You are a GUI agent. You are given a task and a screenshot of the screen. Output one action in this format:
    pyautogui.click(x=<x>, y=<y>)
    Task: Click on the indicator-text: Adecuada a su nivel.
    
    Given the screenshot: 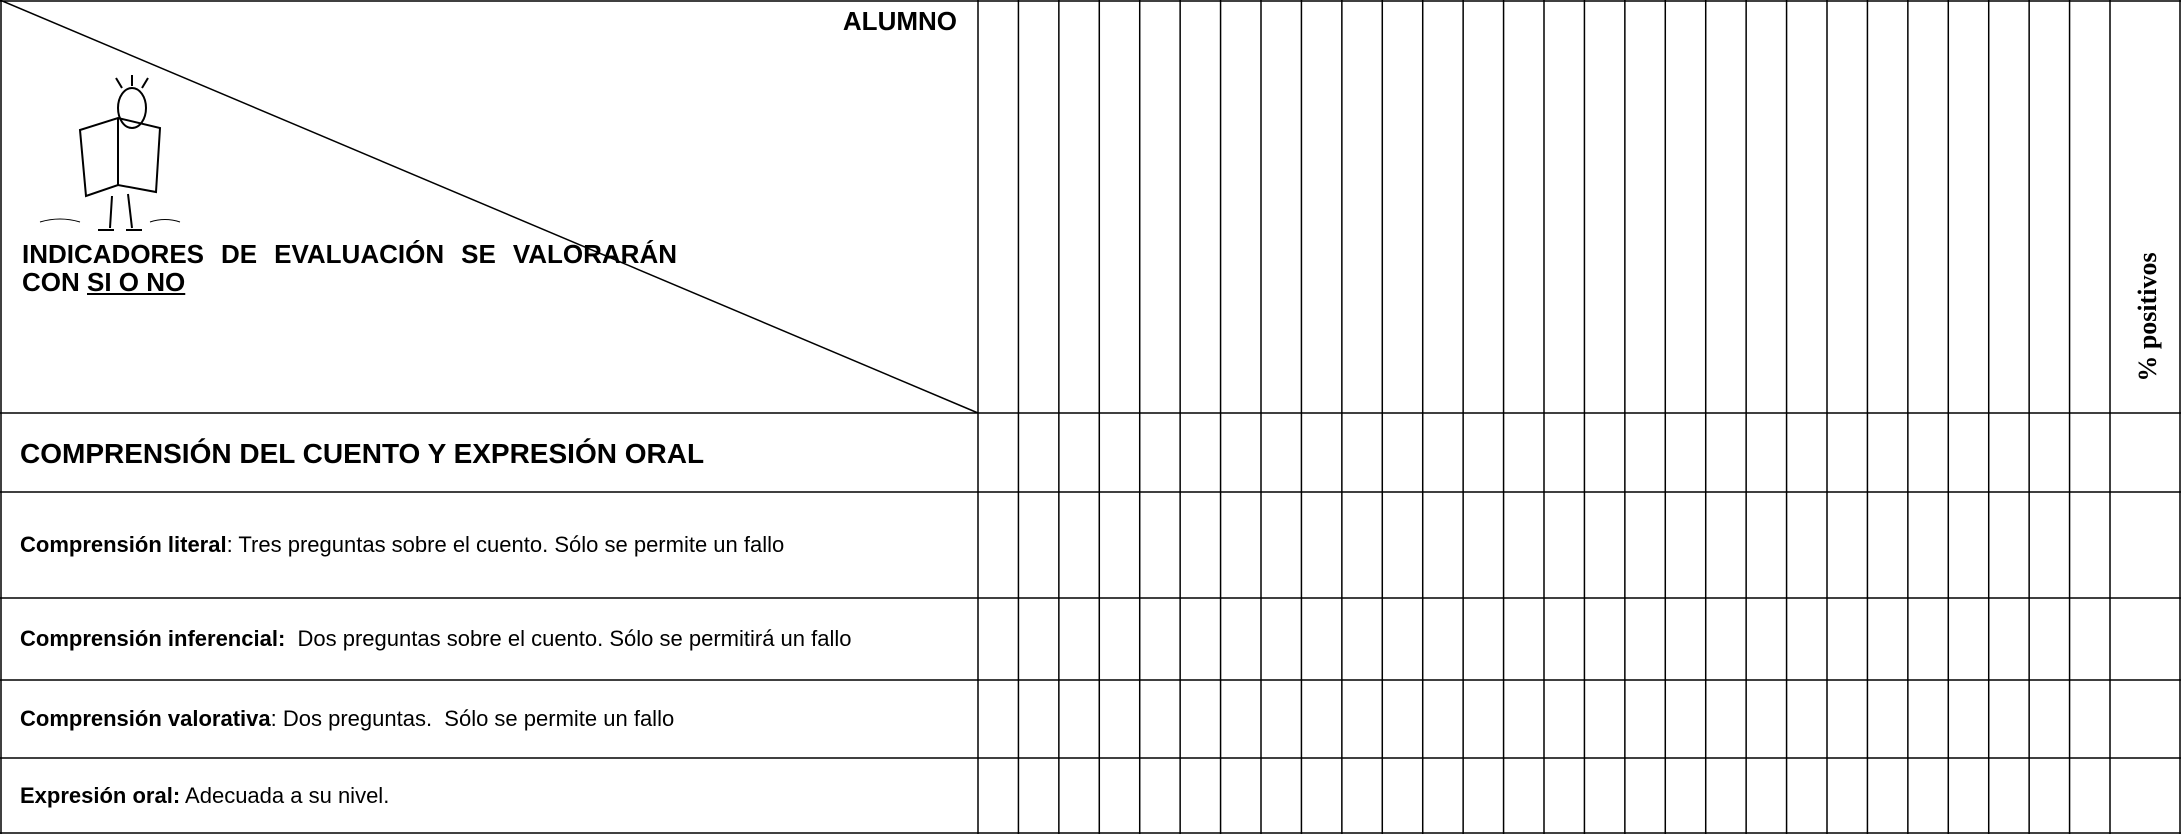 What is the action you would take?
    pyautogui.click(x=285, y=795)
    